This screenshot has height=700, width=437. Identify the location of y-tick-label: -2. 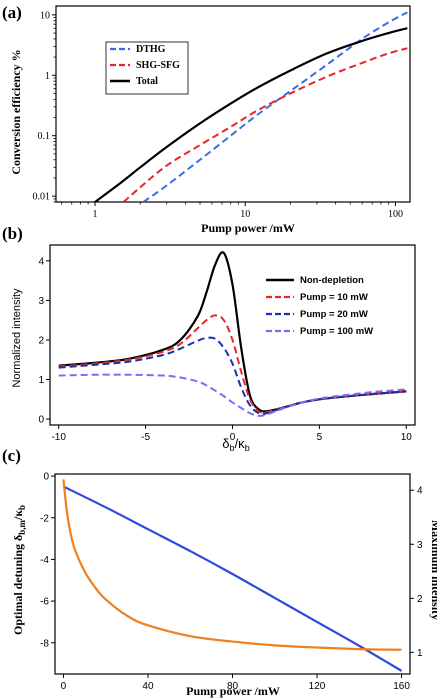
(44, 518).